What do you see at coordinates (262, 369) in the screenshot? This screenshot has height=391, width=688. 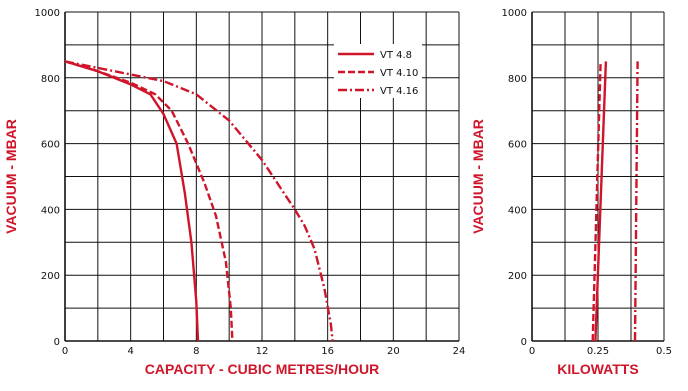 I see `x-axis-label: CAPACITY - CUBIC METRES/HOUR` at bounding box center [262, 369].